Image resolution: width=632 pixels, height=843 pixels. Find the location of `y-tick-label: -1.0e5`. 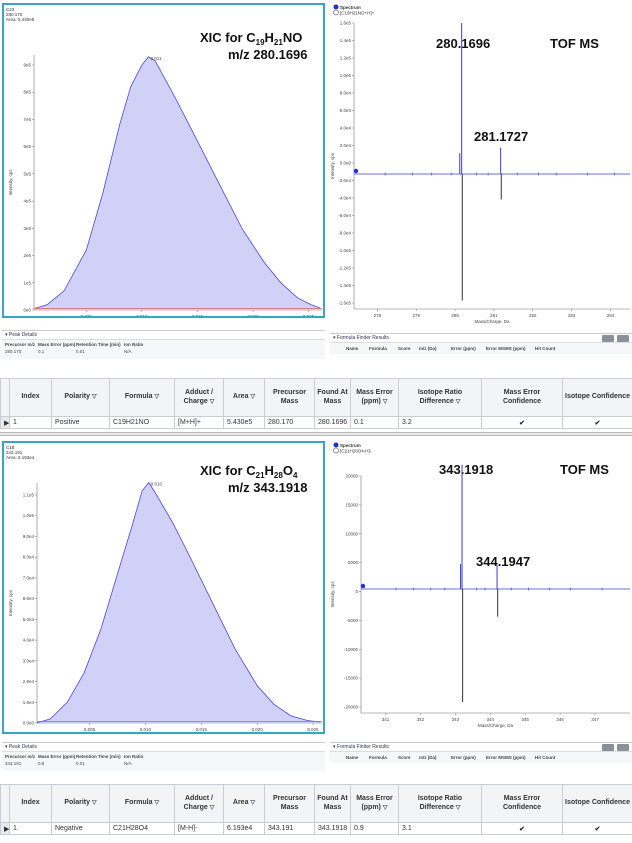

y-tick-label: -1.0e5 is located at coordinates (344, 250).